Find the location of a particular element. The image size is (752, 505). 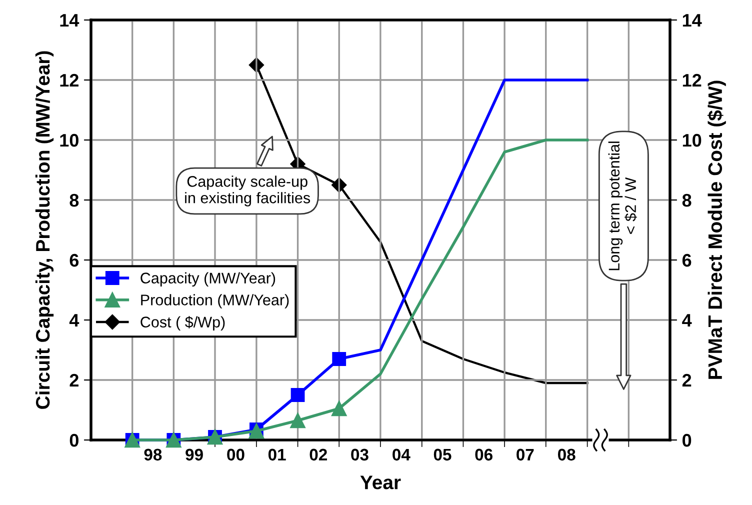

x-tick-label: 06 is located at coordinates (483, 454).